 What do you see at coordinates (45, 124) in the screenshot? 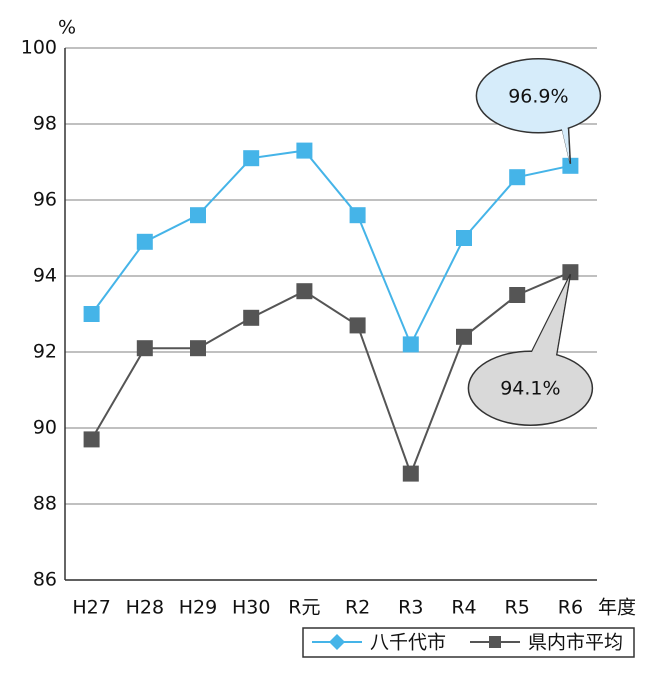
I see `y-tick-label: 98` at bounding box center [45, 124].